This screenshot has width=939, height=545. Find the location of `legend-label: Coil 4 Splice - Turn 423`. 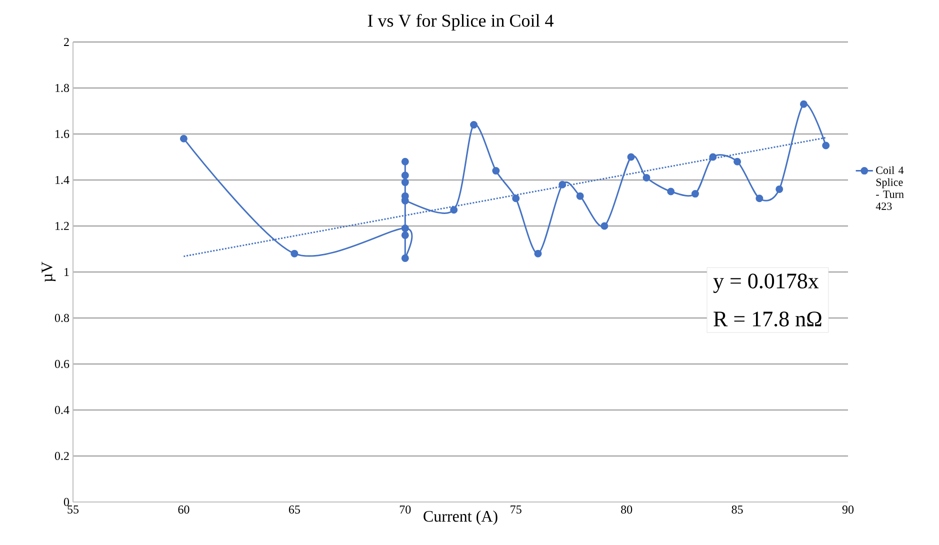

legend-label: Coil 4 Splice - Turn 423 is located at coordinates (890, 188).